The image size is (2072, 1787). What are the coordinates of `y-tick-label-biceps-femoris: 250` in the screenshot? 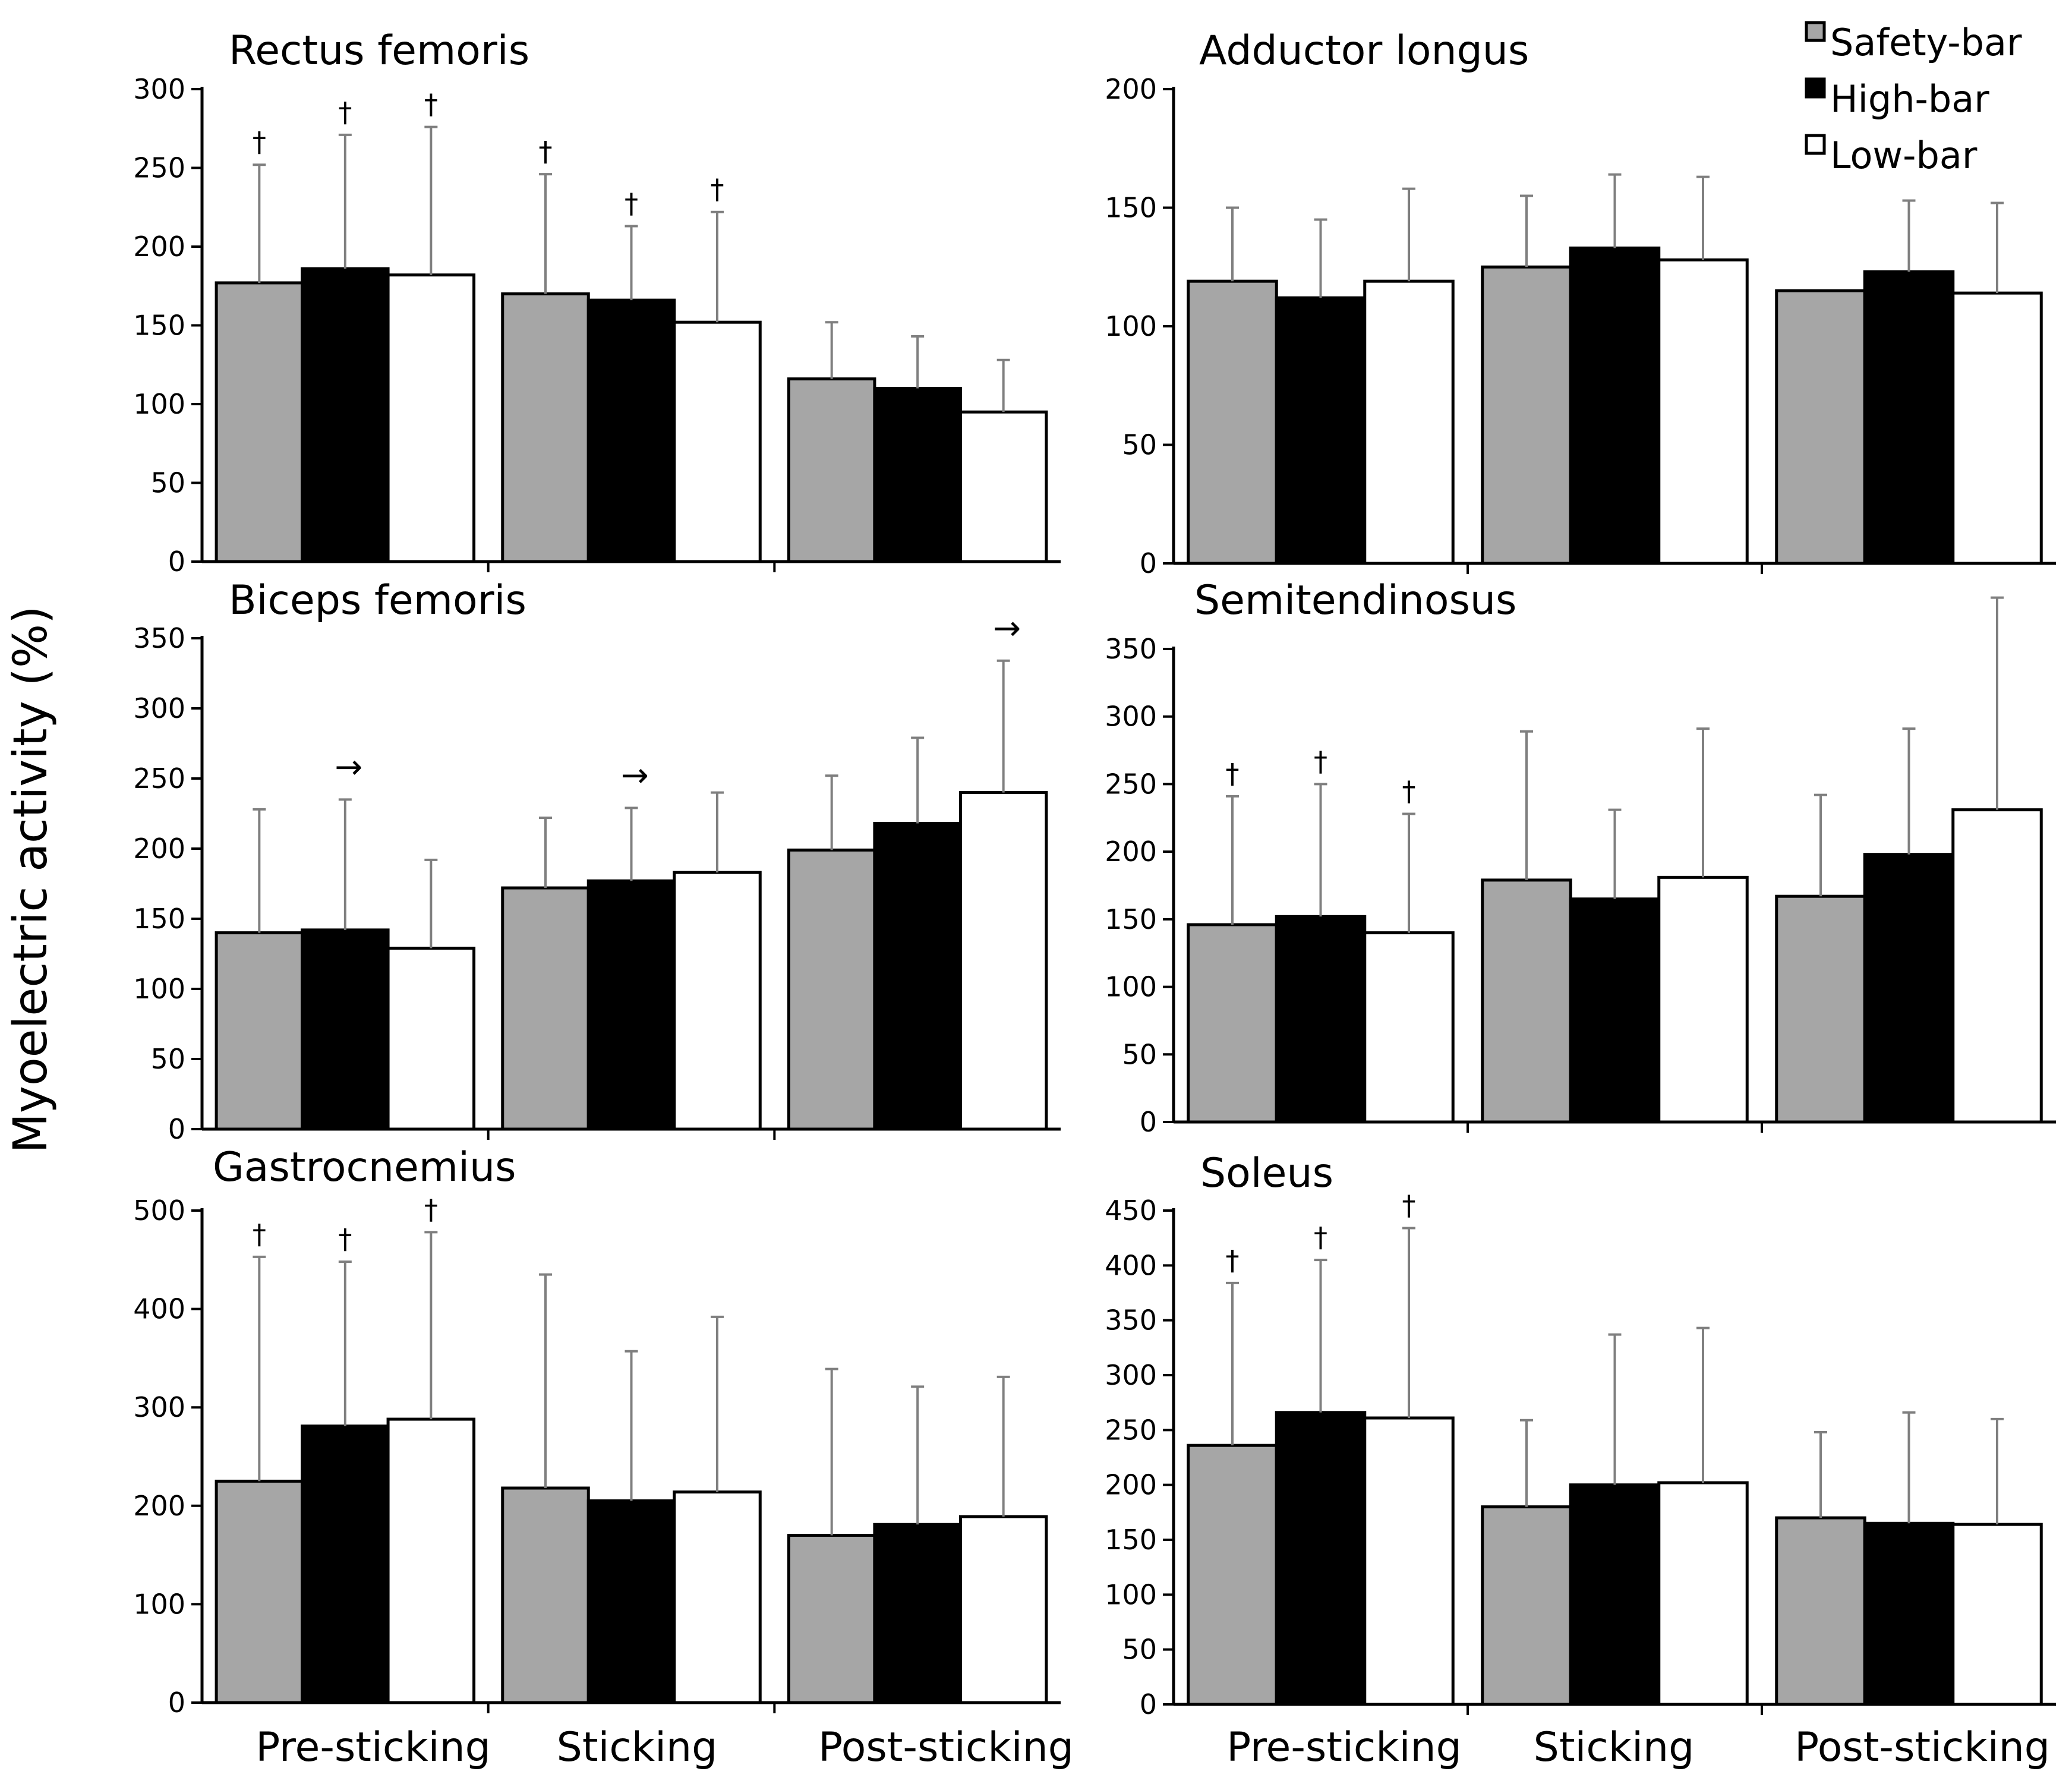 It's located at (159, 778).